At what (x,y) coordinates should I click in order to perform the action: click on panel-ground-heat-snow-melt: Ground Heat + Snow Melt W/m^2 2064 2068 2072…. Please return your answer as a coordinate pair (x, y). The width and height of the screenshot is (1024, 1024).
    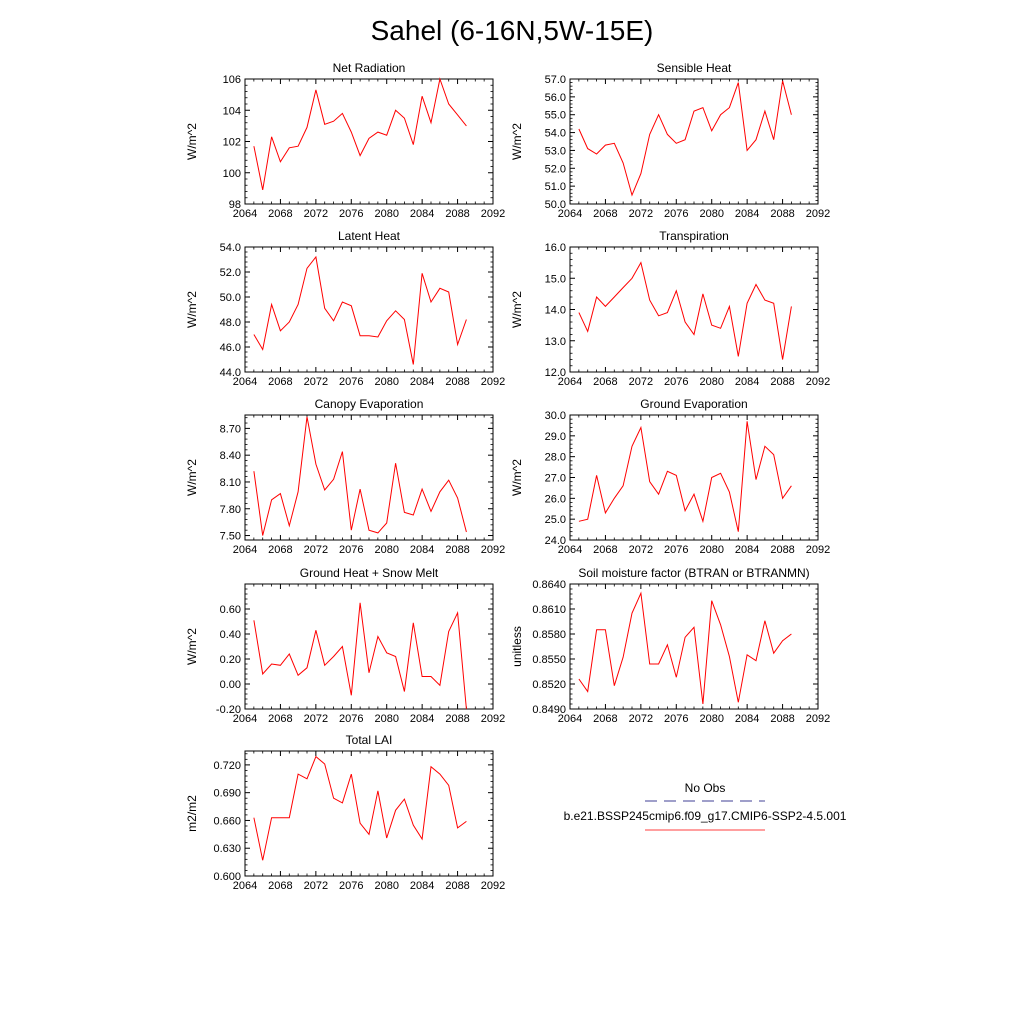
    Looking at the image, I should click on (345, 645).